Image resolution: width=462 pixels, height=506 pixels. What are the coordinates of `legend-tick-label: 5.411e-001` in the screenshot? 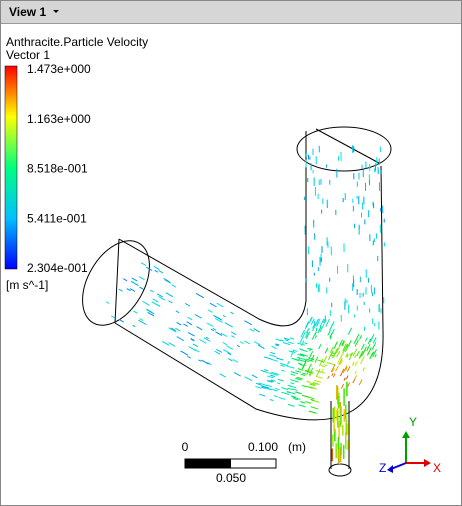 It's located at (57, 218).